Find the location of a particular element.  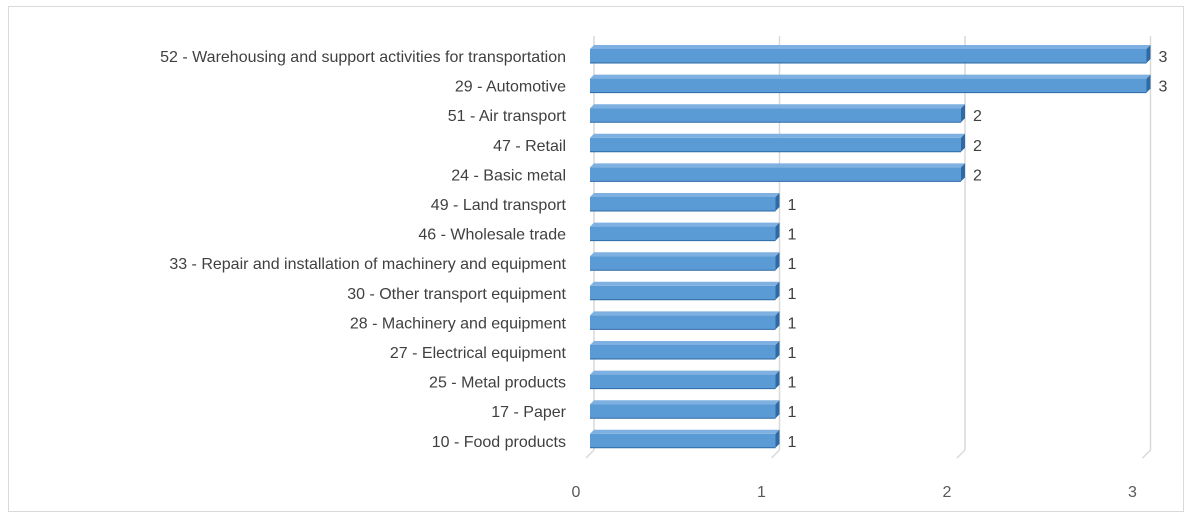

data-label-49-land-transport: 1 is located at coordinates (792, 205).